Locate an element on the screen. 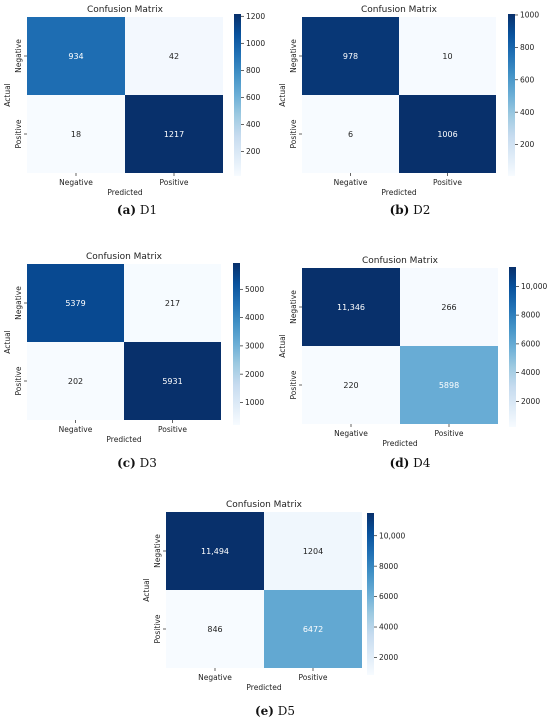  cell-value-label: 220 is located at coordinates (350, 385).